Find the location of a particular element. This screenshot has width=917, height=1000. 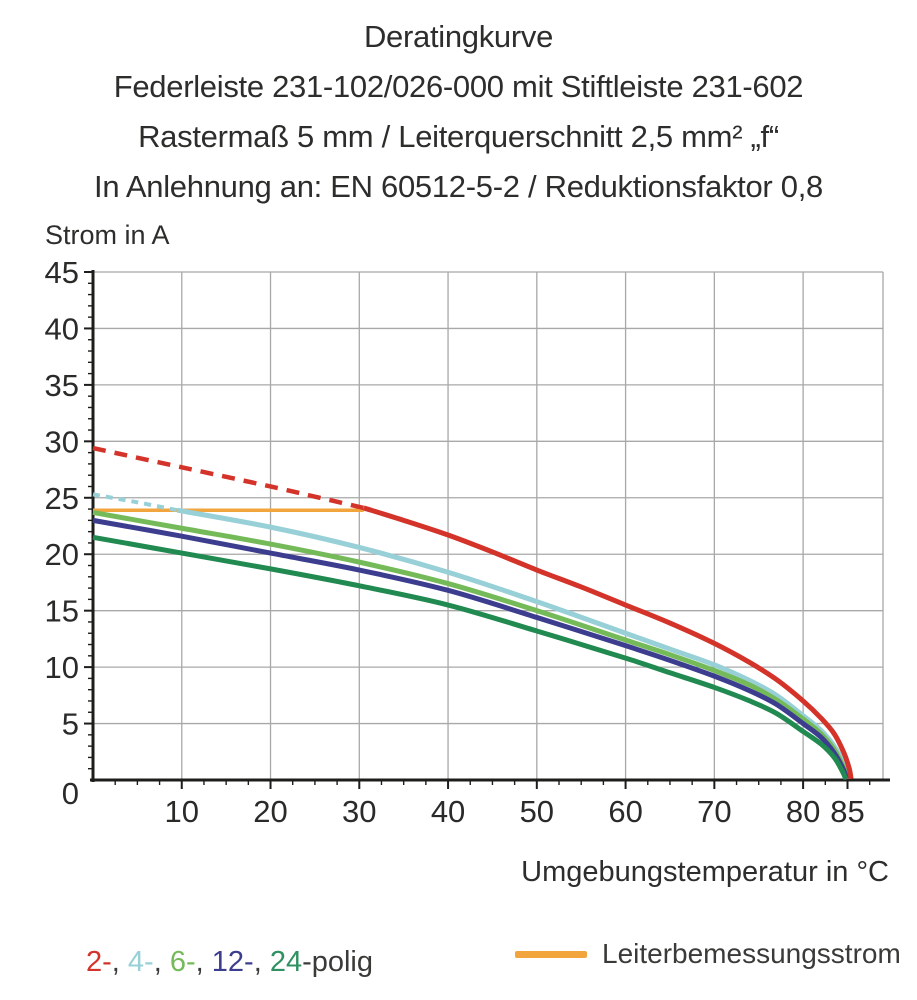

y-tick-label: 5 is located at coordinates (70, 724).